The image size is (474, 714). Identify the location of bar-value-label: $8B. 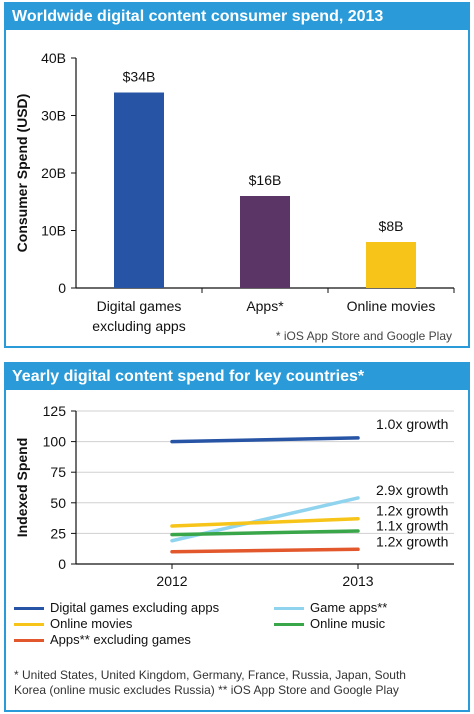
(391, 226).